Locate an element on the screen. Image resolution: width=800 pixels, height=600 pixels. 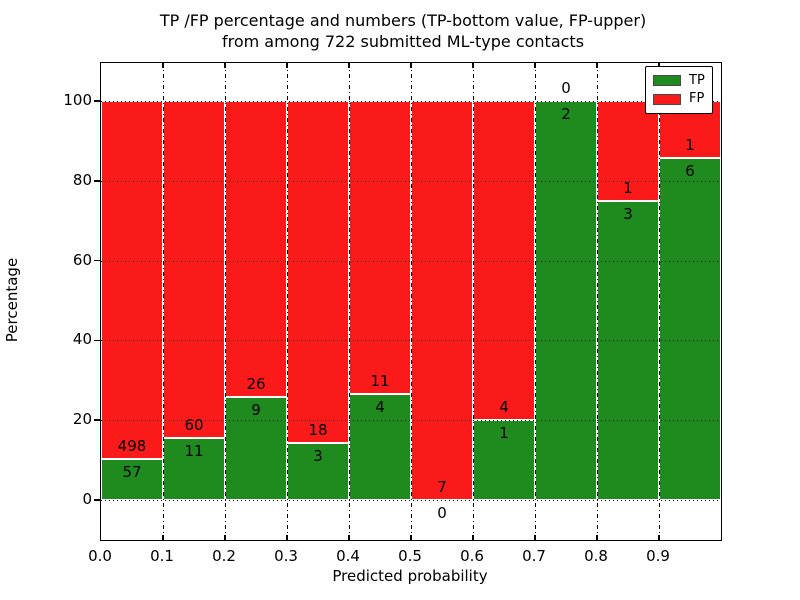
y-axis-label: Percentage is located at coordinates (12, 300).